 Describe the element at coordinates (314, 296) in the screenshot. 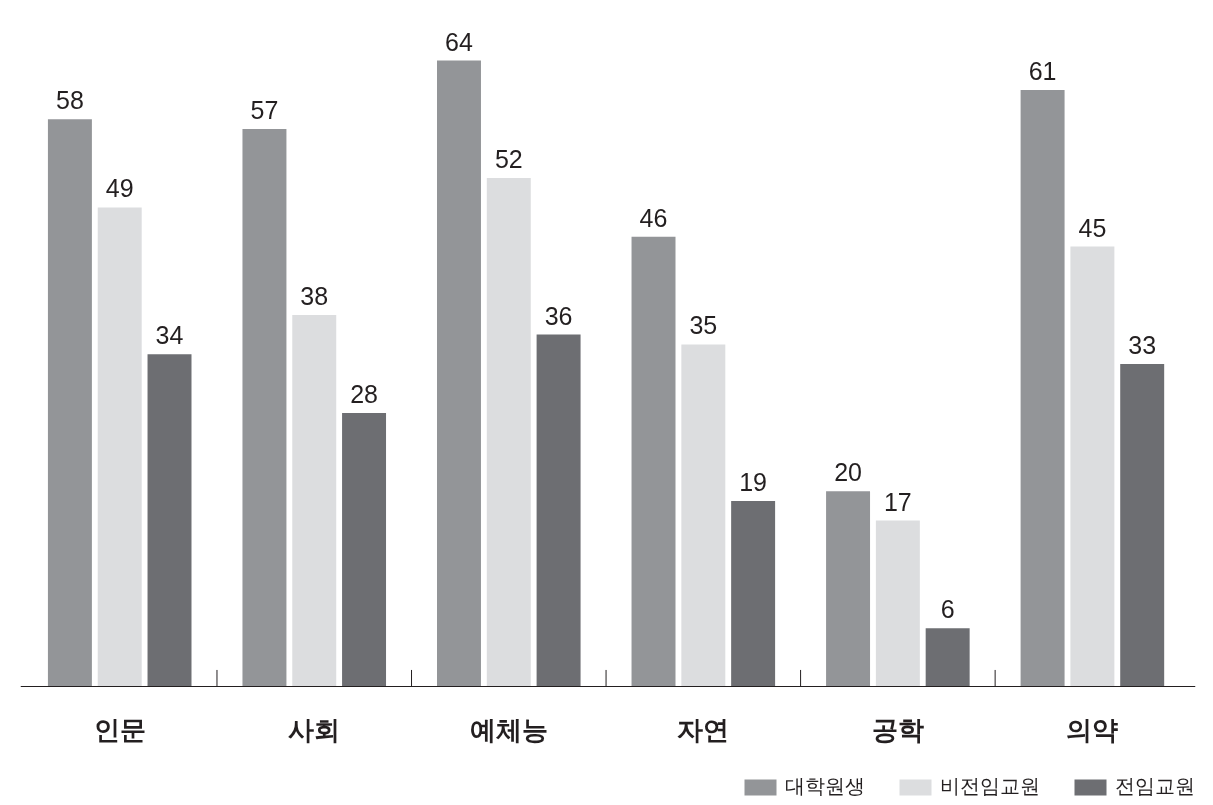

I see `data-label: 38` at that location.